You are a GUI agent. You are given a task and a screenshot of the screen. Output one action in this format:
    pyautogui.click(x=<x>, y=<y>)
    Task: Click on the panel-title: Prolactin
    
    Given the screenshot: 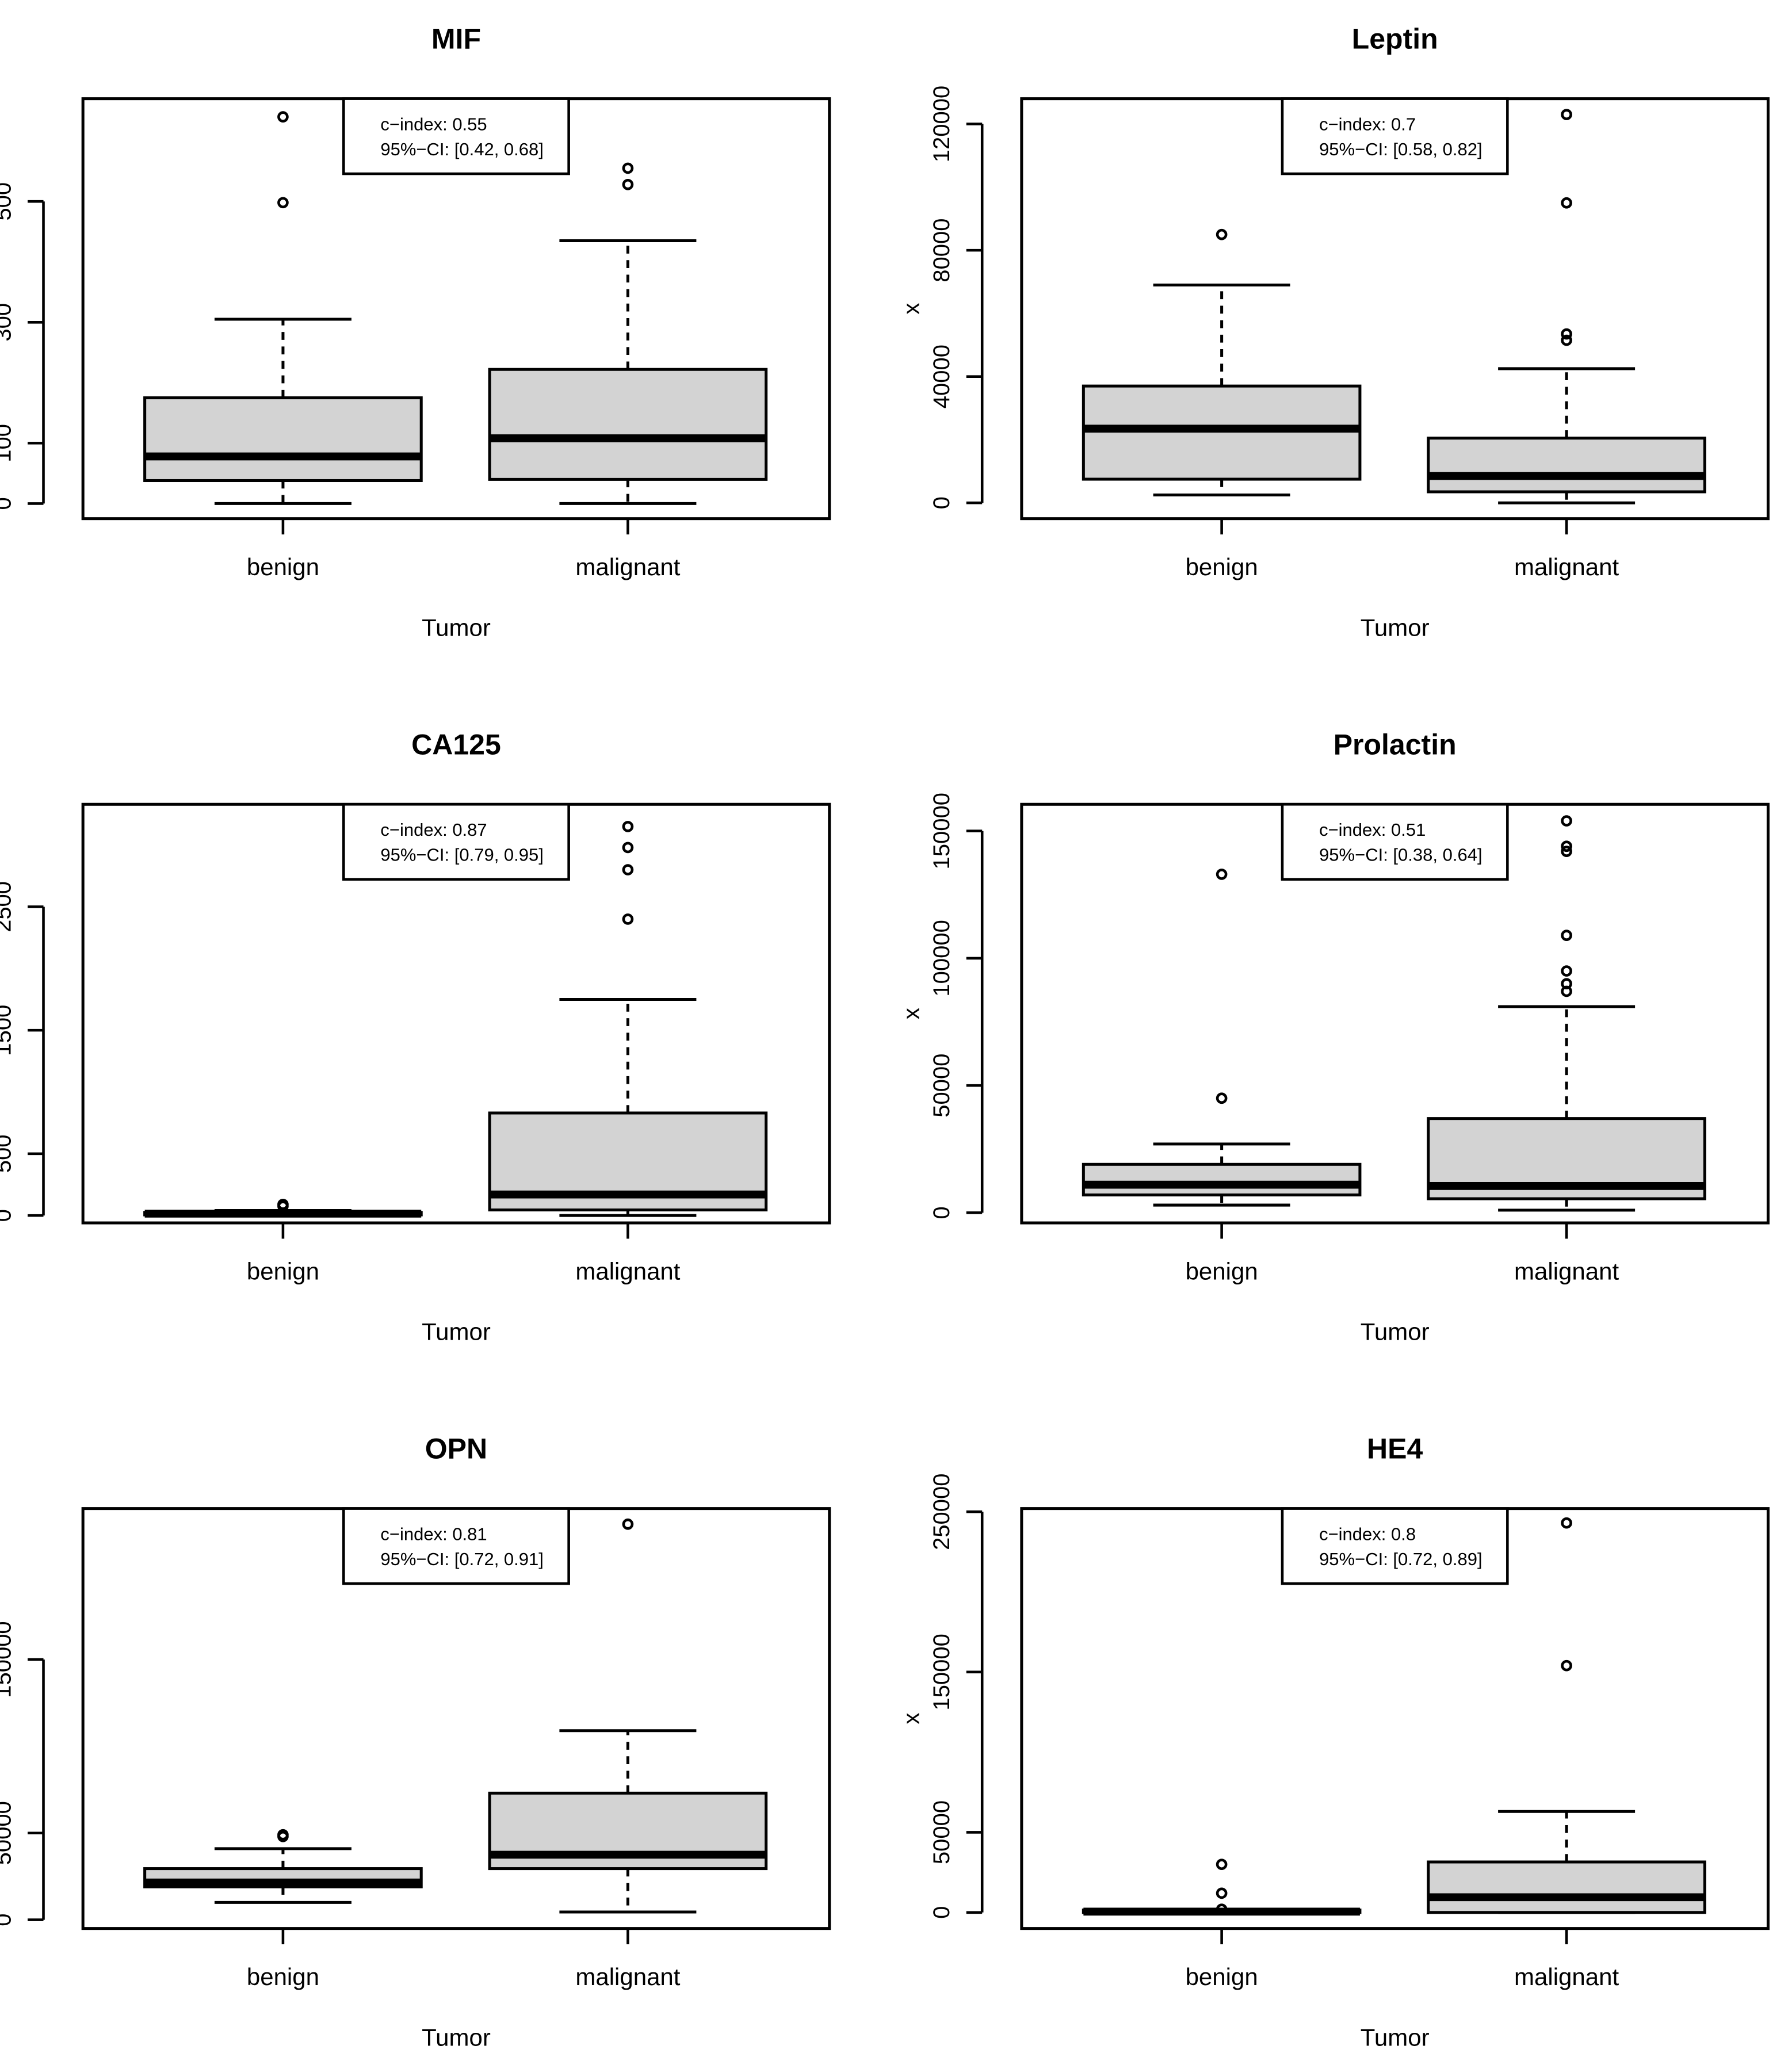 What is the action you would take?
    pyautogui.click(x=1396, y=744)
    